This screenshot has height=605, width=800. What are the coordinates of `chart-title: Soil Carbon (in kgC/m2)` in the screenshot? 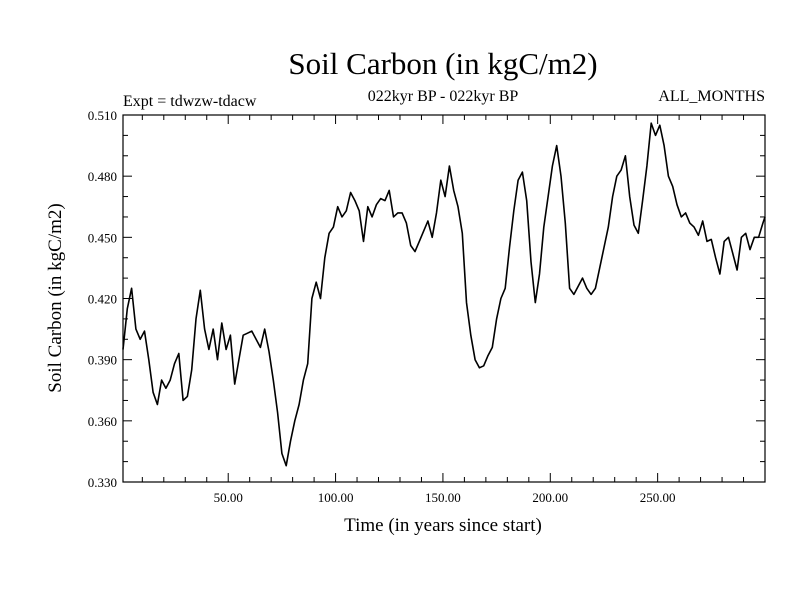 It's located at (442, 63).